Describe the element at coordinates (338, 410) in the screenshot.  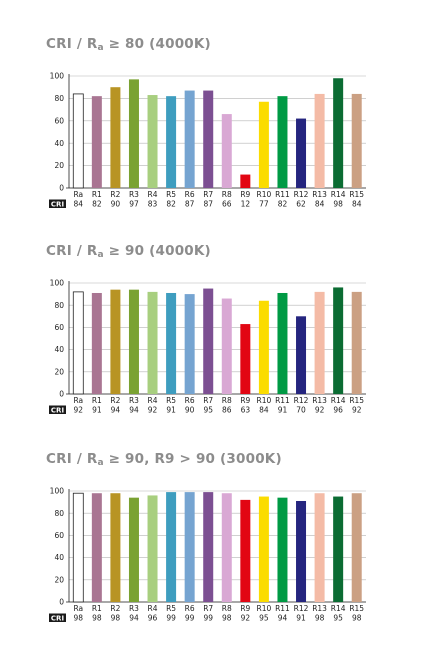
I see `value-label-r14: 96` at that location.